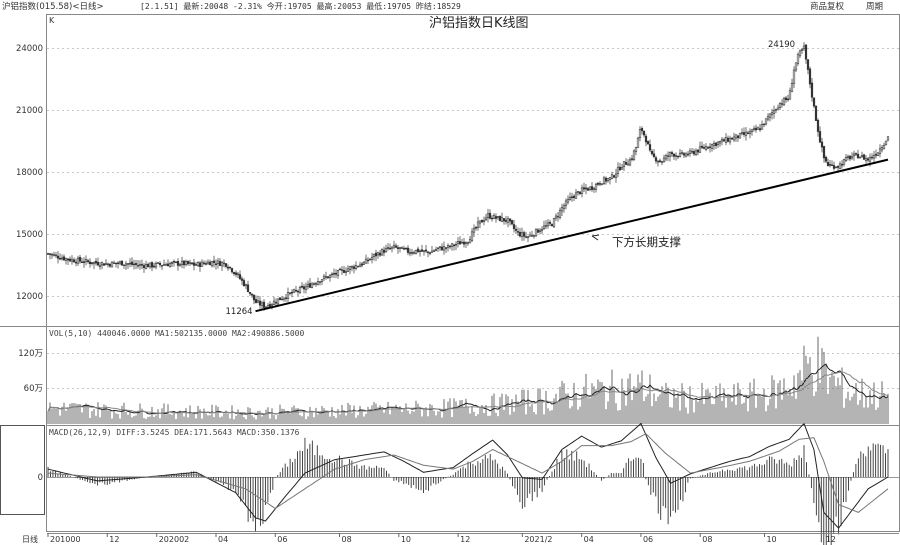 The height and width of the screenshot is (545, 900). What do you see at coordinates (52, 20) in the screenshot?
I see `price-unit-label: K` at bounding box center [52, 20].